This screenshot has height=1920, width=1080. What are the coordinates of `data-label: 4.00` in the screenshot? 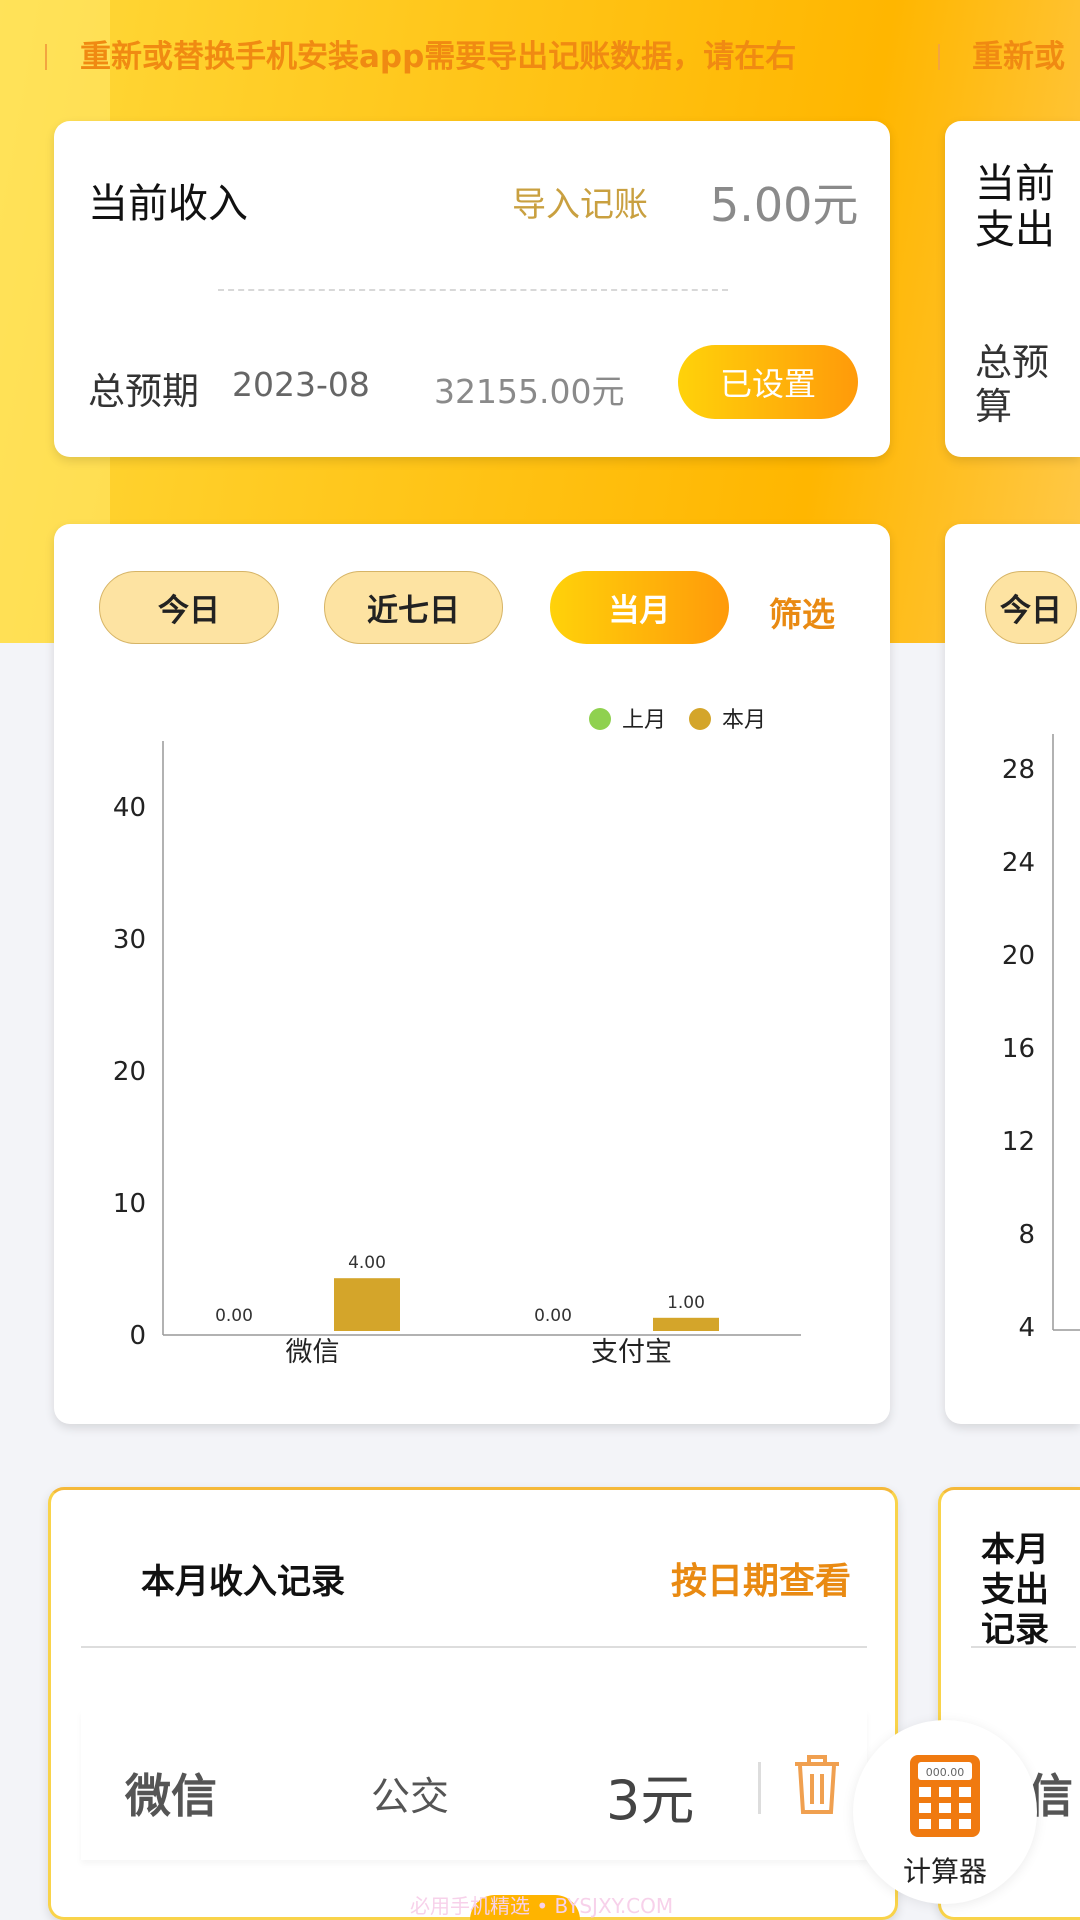 It's located at (367, 1263).